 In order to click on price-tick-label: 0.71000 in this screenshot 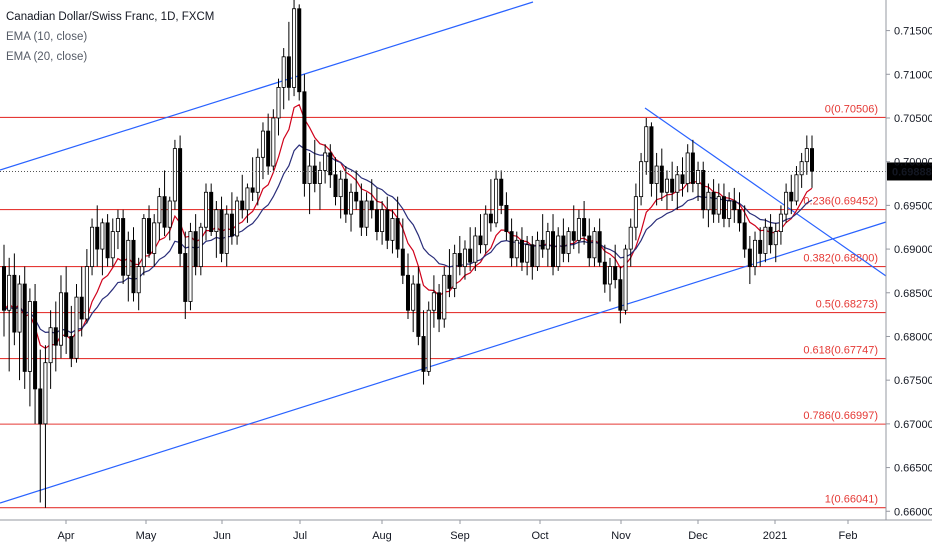, I will do `click(913, 75)`.